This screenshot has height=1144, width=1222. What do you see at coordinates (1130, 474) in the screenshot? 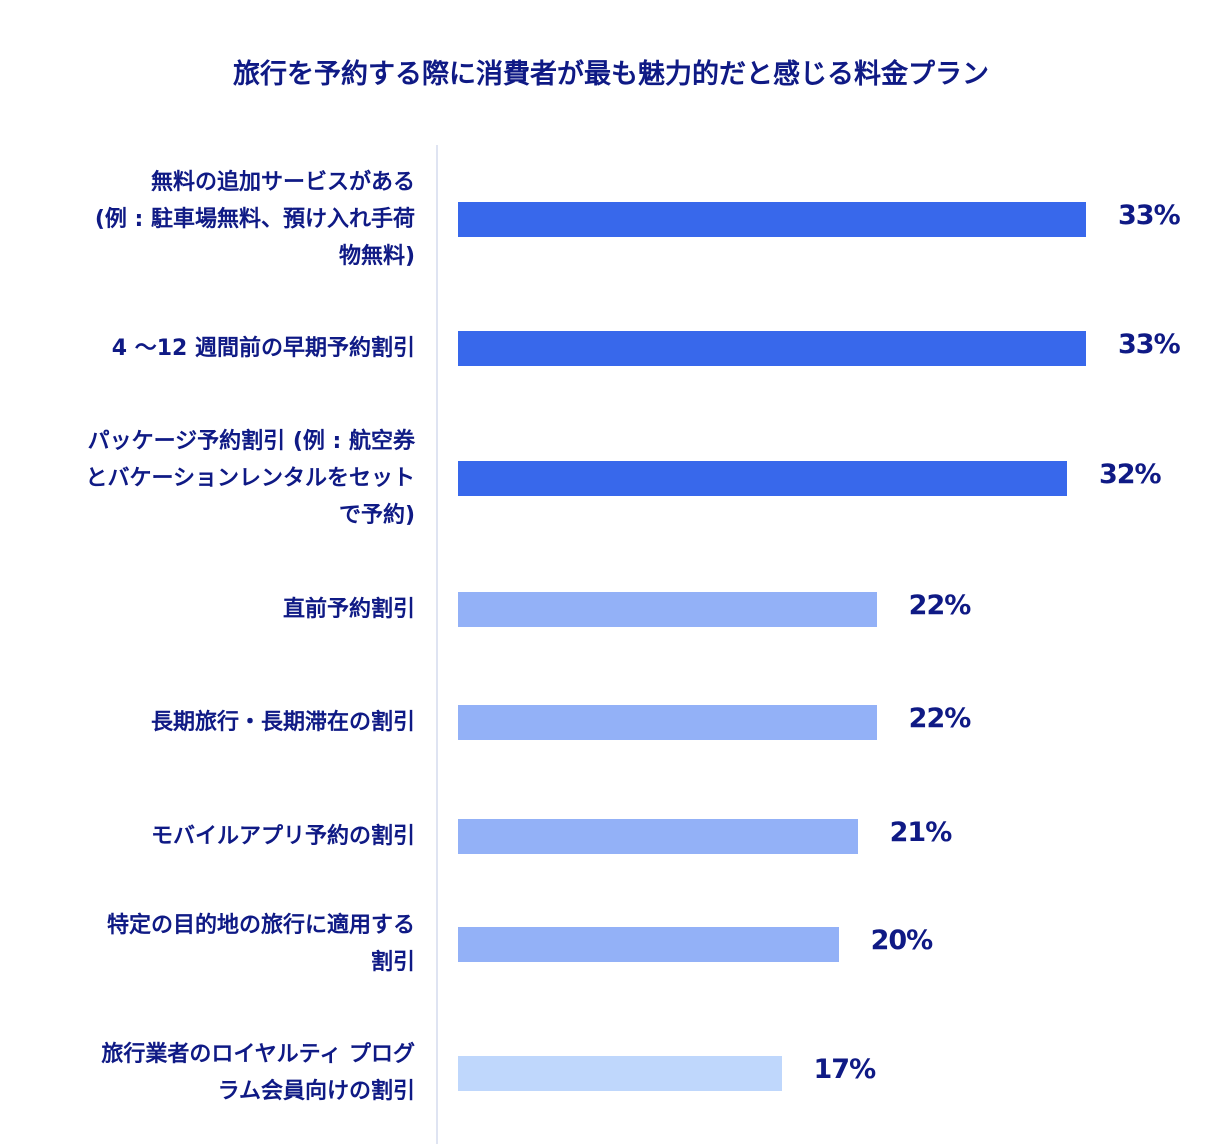
I see `bar-value-label: 32%` at bounding box center [1130, 474].